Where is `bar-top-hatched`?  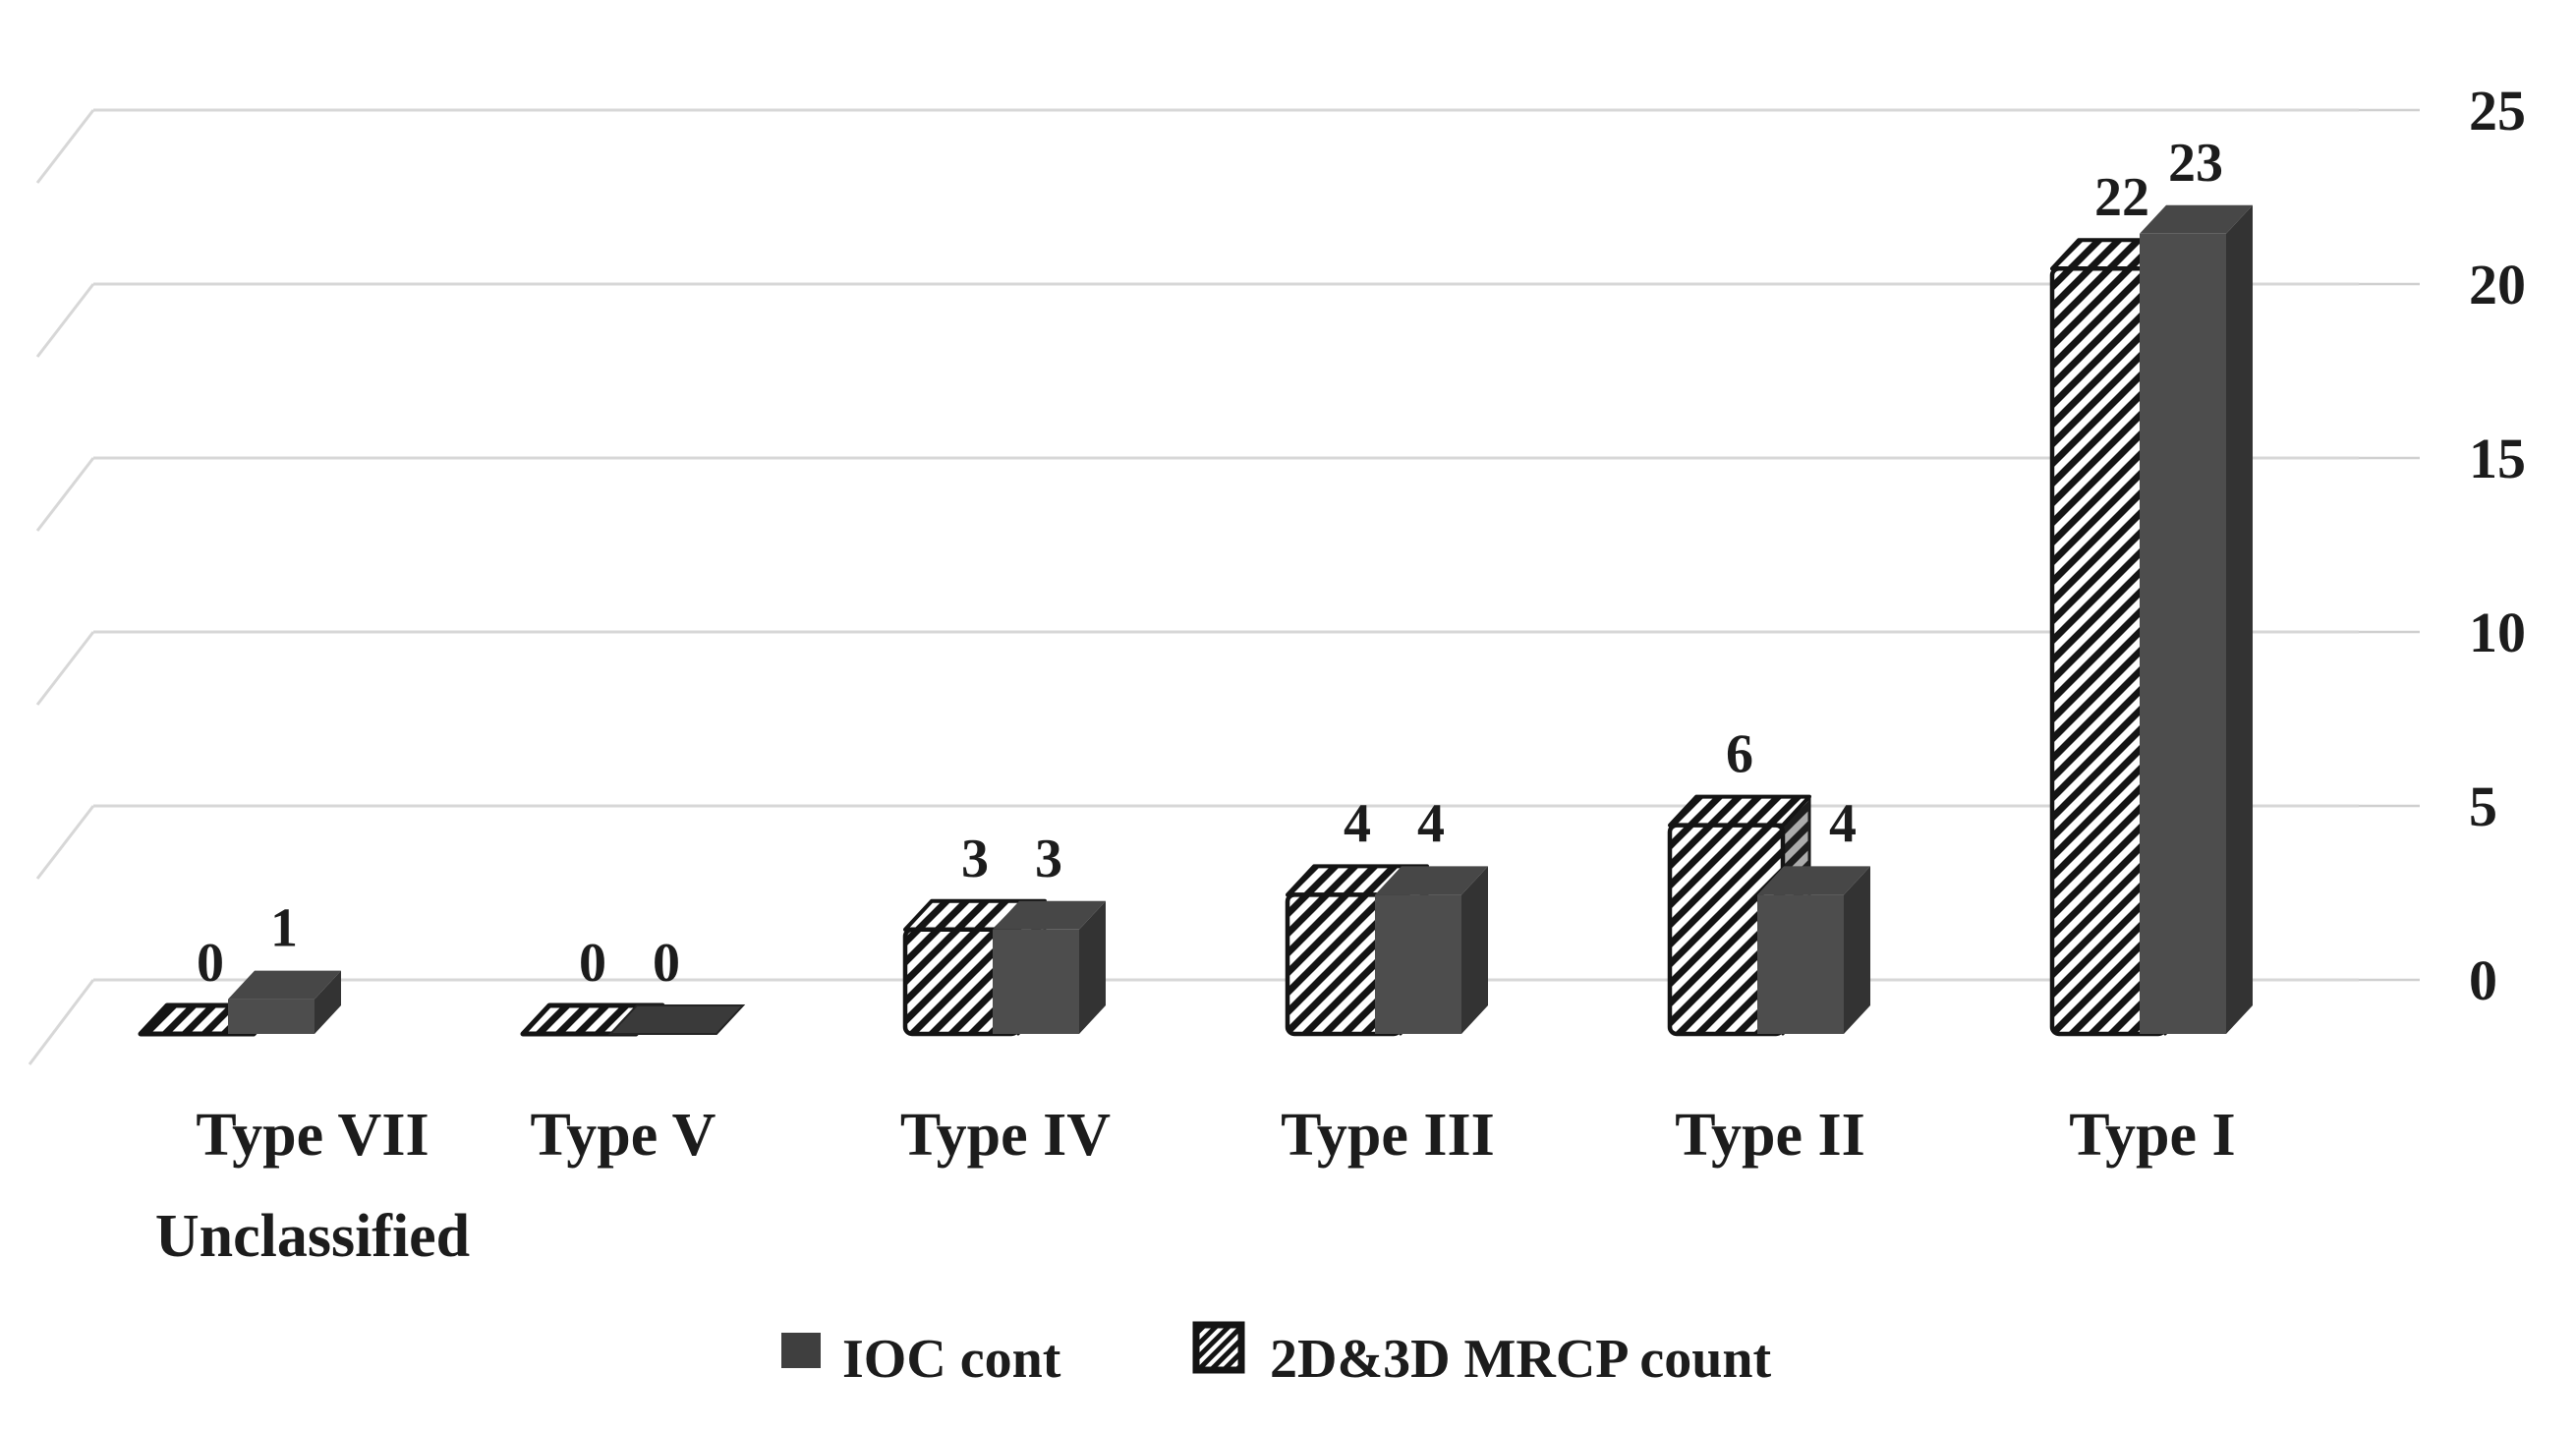 bar-top-hatched is located at coordinates (1740, 811).